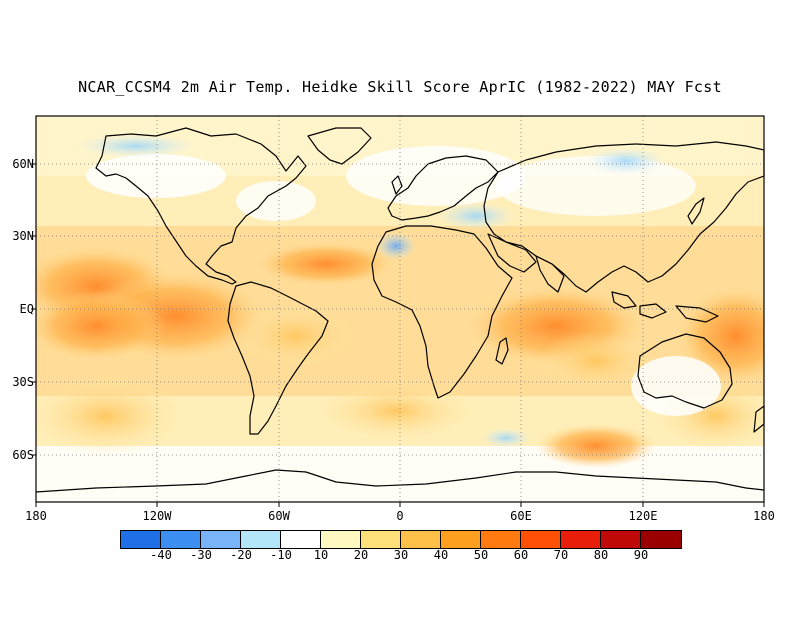 Image resolution: width=800 pixels, height=618 pixels. I want to click on lat-label-30n: 30N, so click(23, 236).